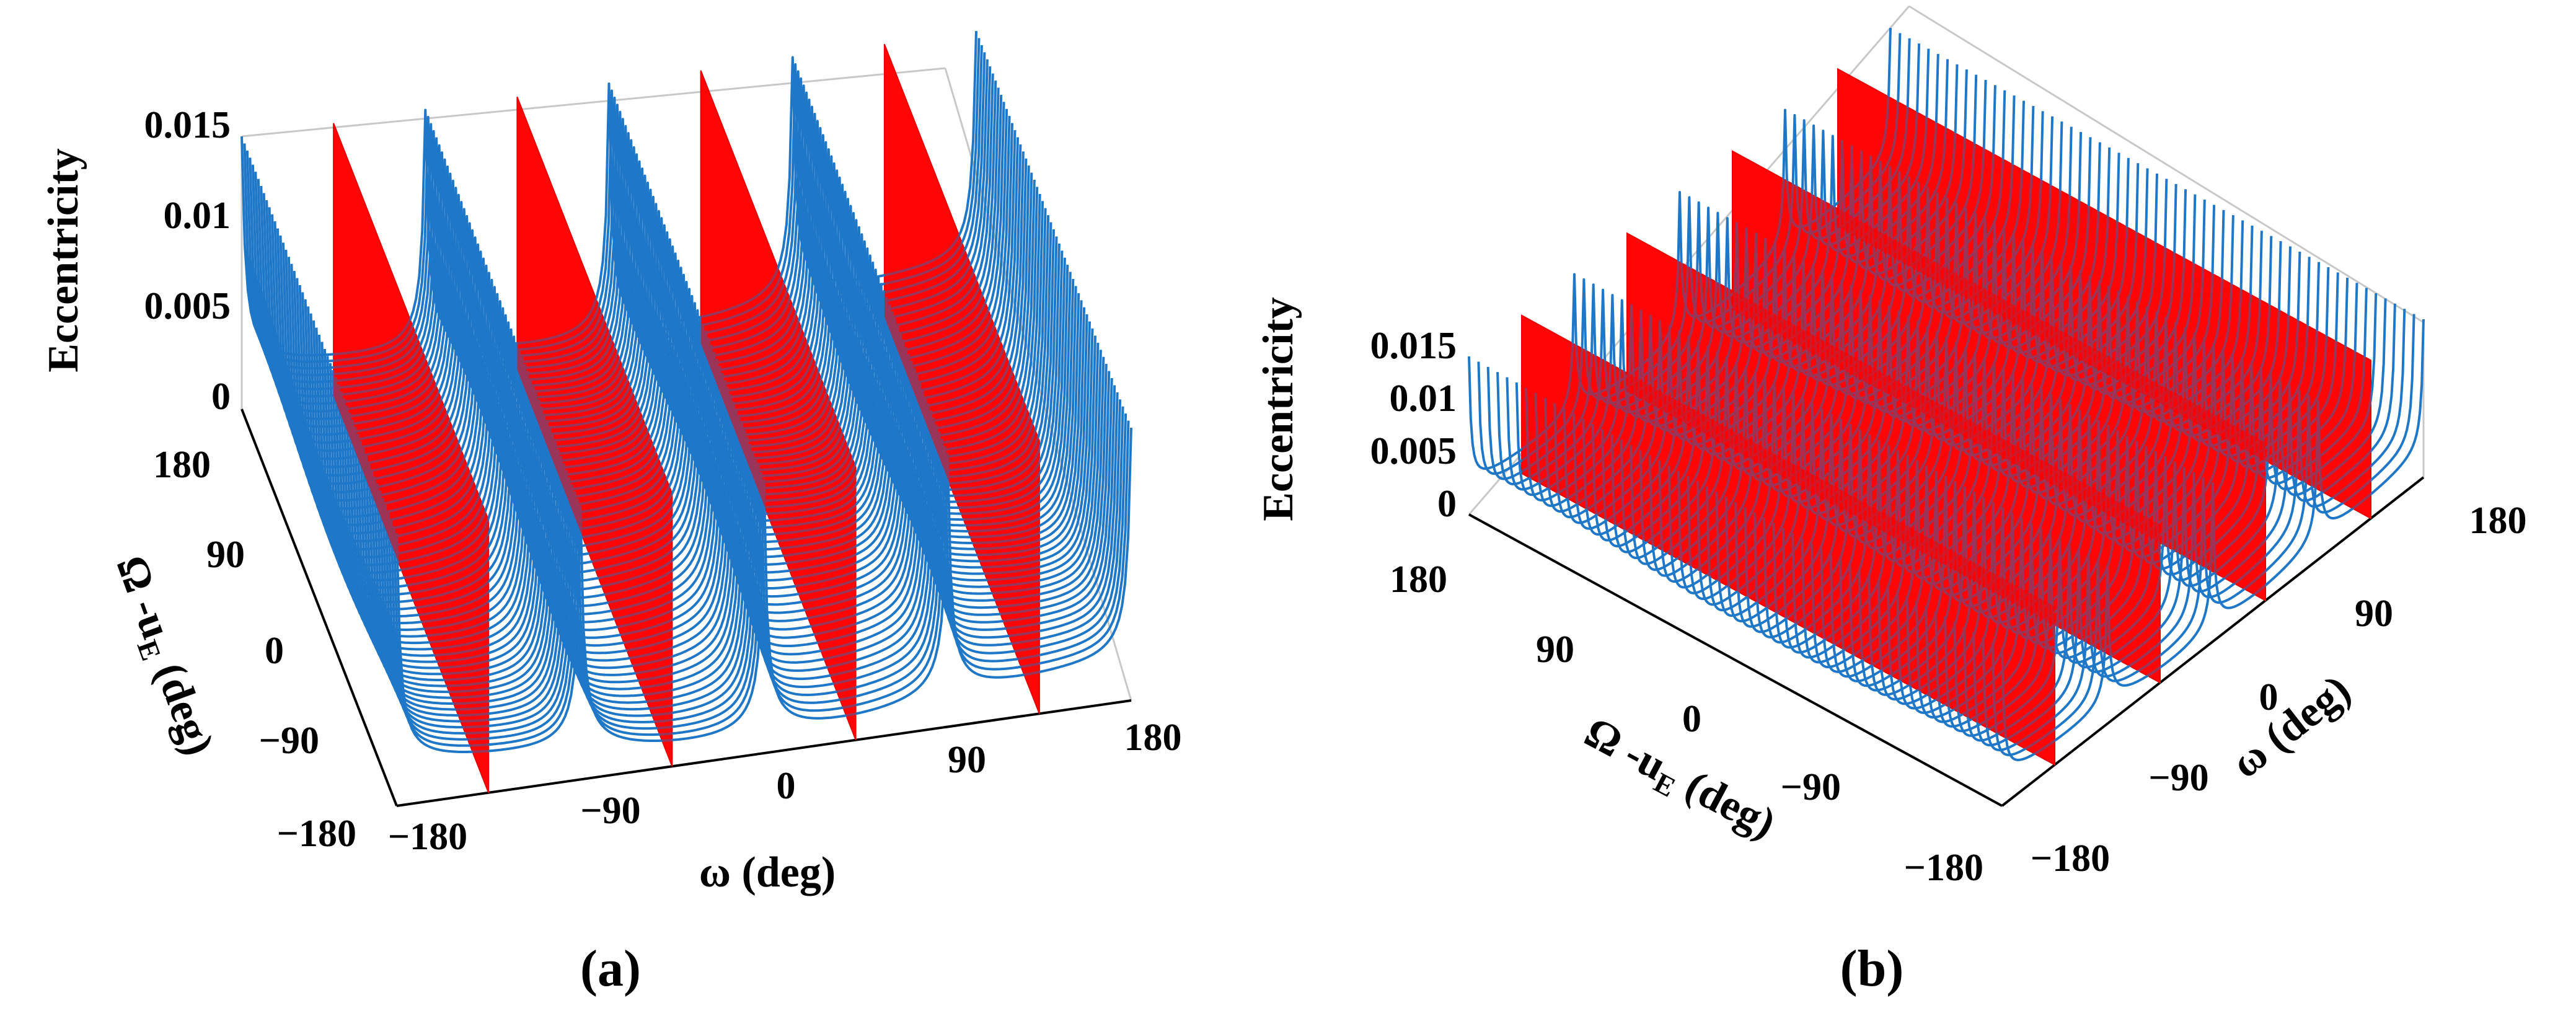 The image size is (2576, 1016). Describe the element at coordinates (1413, 451) in the screenshot. I see `z-tick-b-2: 0.005` at that location.